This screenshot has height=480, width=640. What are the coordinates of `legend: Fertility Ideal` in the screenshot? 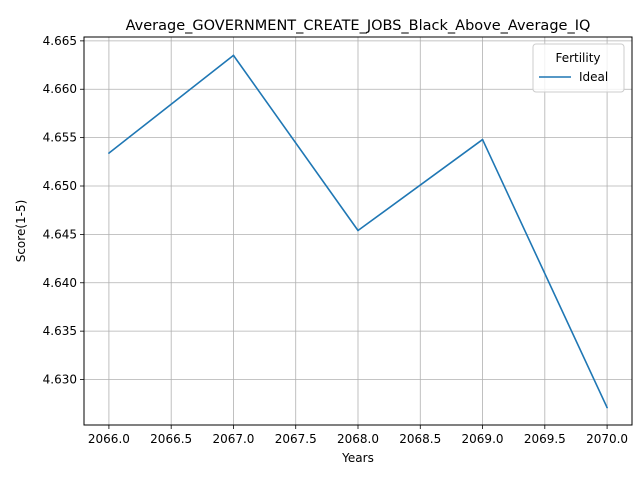 It's located at (578, 68).